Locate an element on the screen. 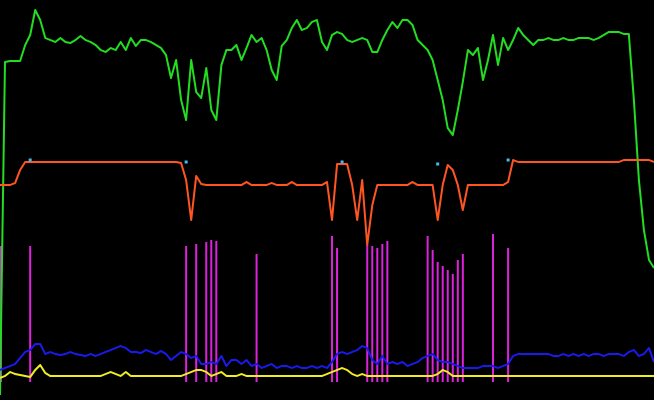  marker-layer is located at coordinates (269, 162).